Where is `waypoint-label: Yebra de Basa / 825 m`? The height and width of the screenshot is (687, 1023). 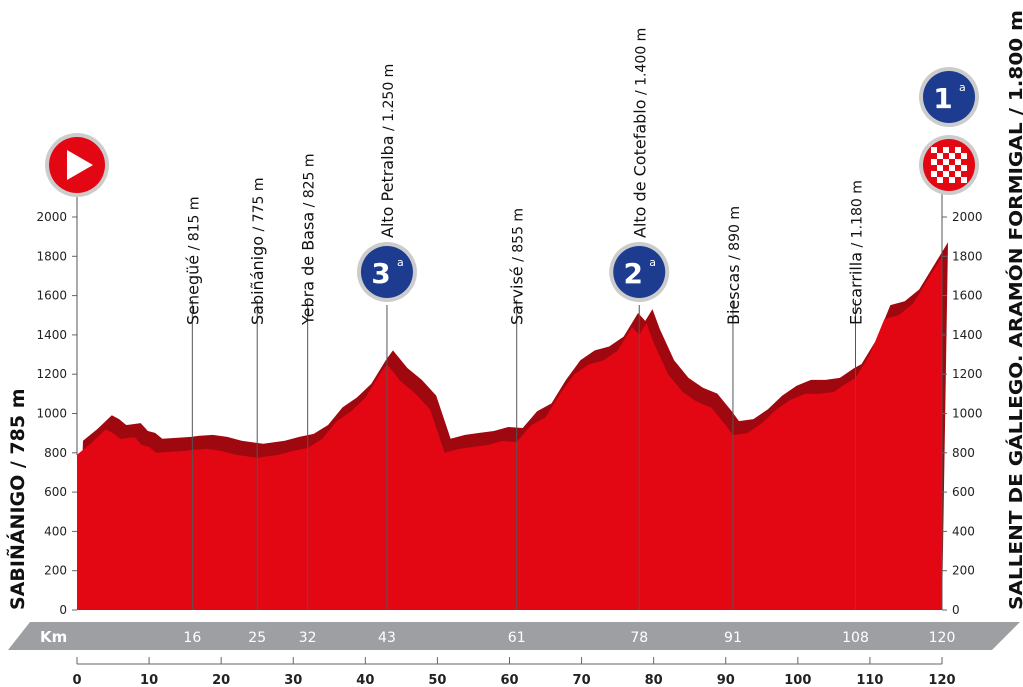
waypoint-label: Yebra de Basa / 825 m is located at coordinates (308, 239).